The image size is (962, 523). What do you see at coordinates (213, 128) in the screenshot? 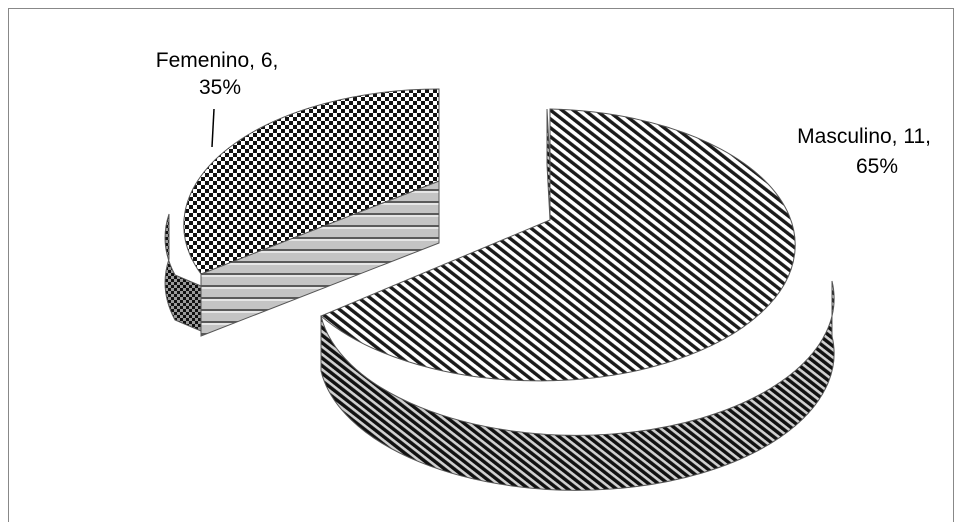
I see `femenino-leader-line` at bounding box center [213, 128].